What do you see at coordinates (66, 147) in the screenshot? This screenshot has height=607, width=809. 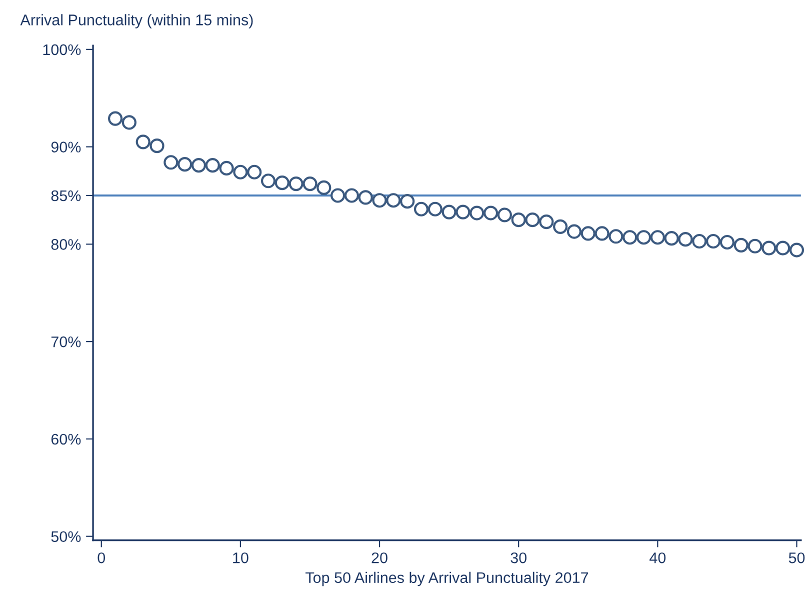 I see `y-tick-label: 90%` at bounding box center [66, 147].